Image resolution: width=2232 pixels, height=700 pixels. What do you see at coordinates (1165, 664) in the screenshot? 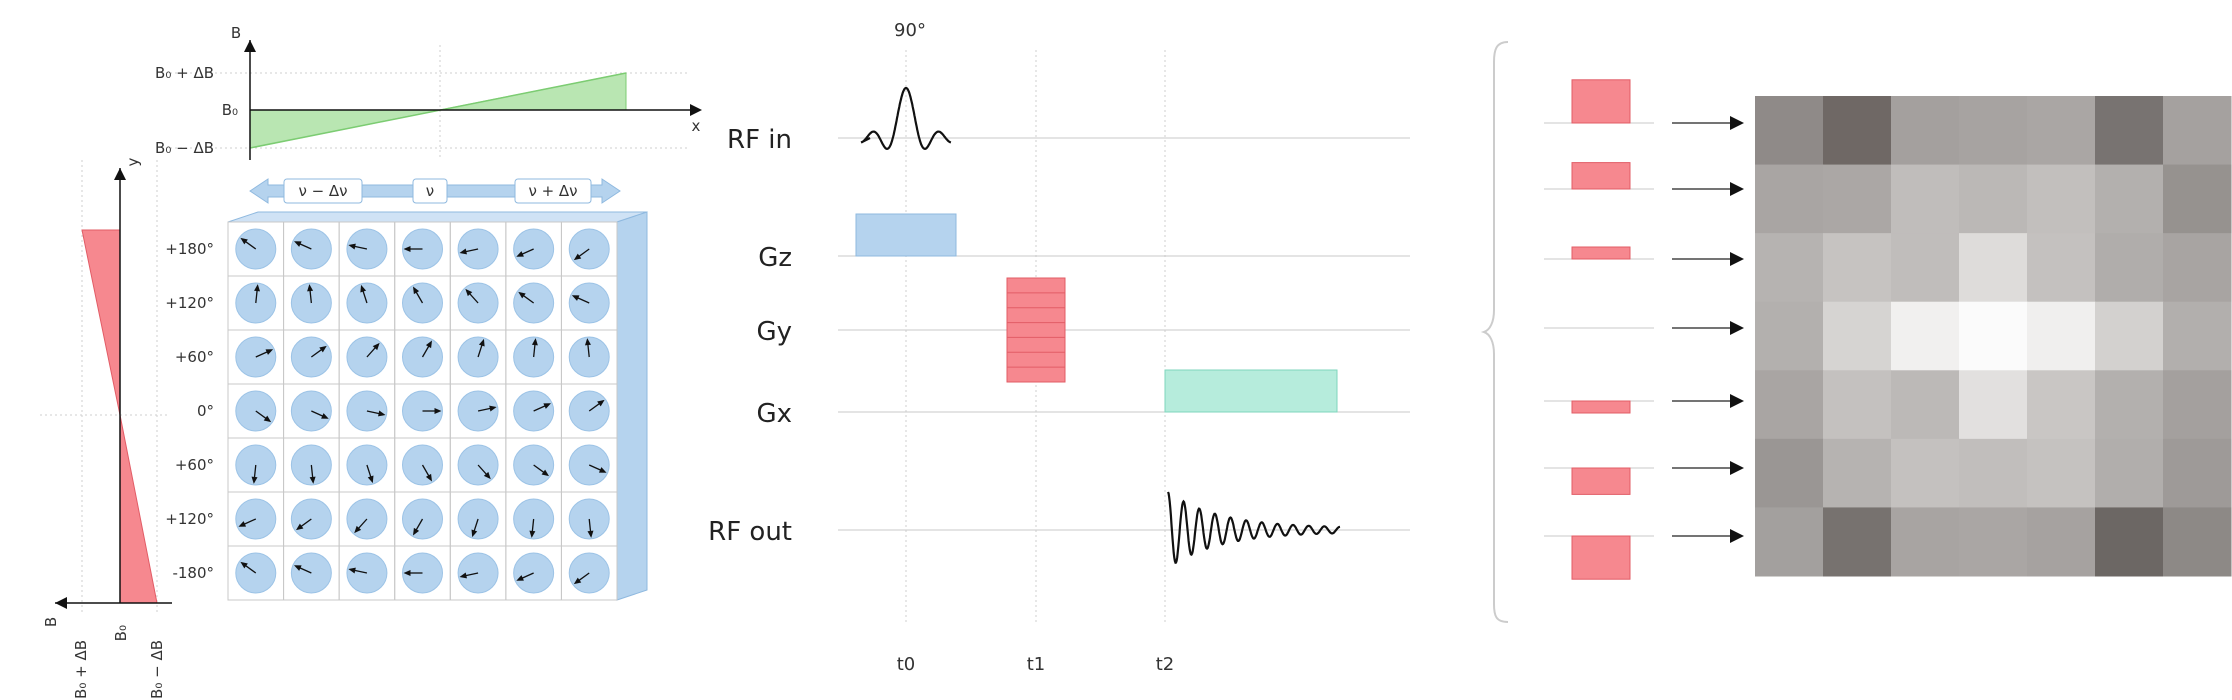
I see `time-label-t2: t2` at bounding box center [1165, 664].